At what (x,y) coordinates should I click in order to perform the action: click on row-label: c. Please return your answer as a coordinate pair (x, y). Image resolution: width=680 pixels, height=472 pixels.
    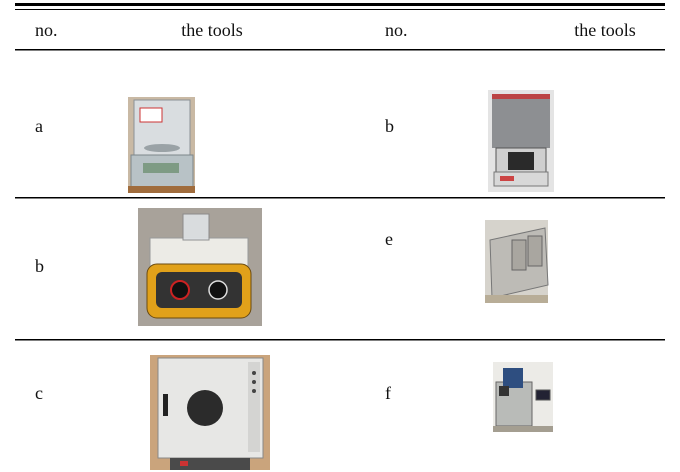
    Looking at the image, I should click on (39, 393).